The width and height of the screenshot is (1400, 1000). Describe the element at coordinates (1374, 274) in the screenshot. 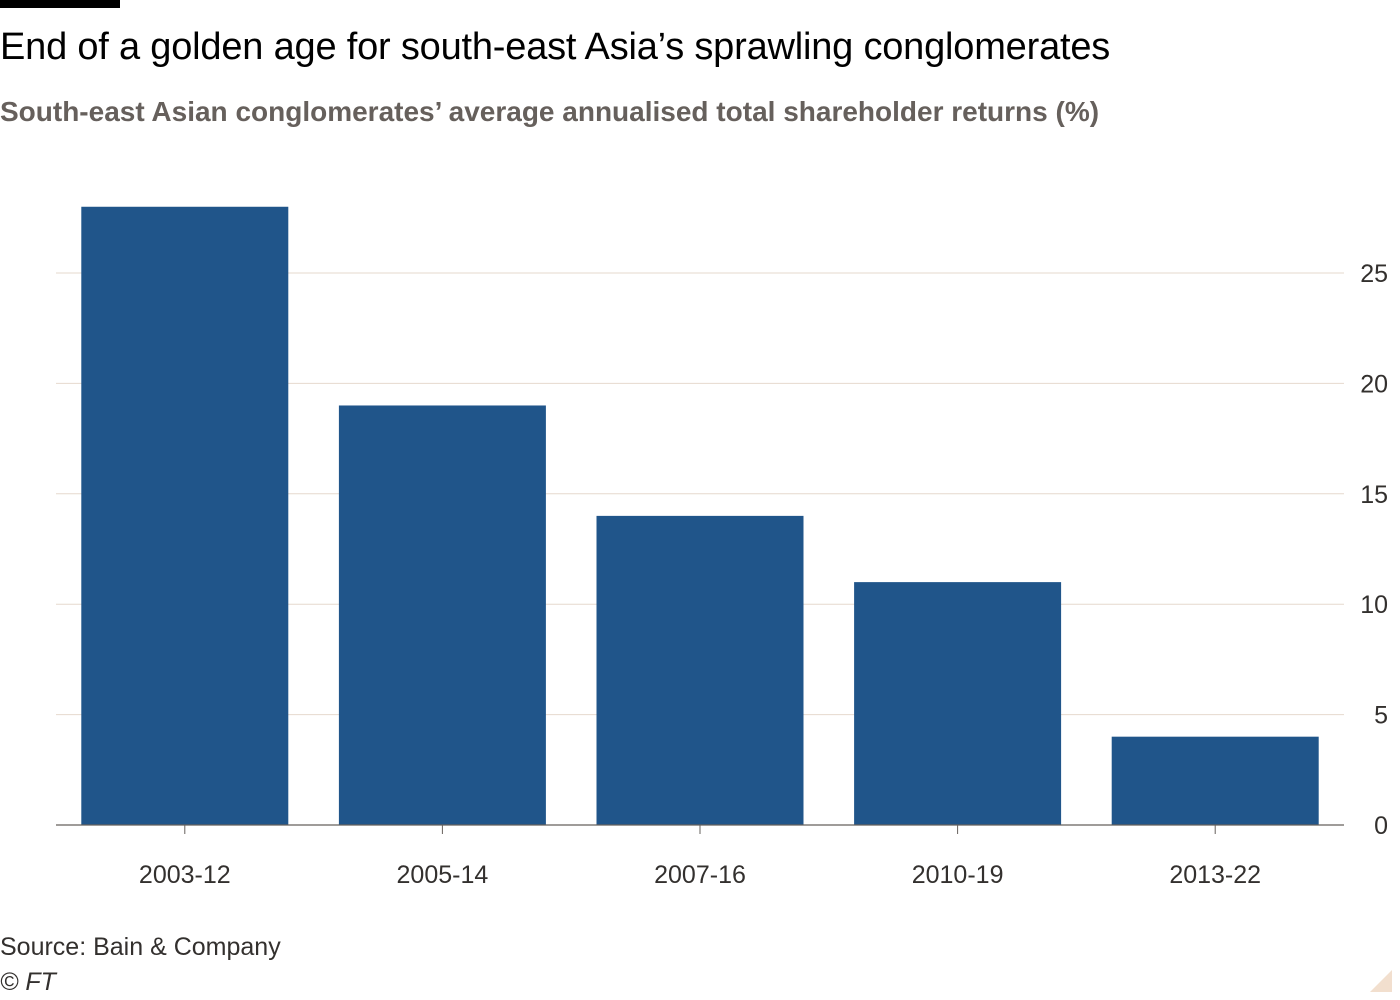

I see `y-tick-label: 25` at that location.